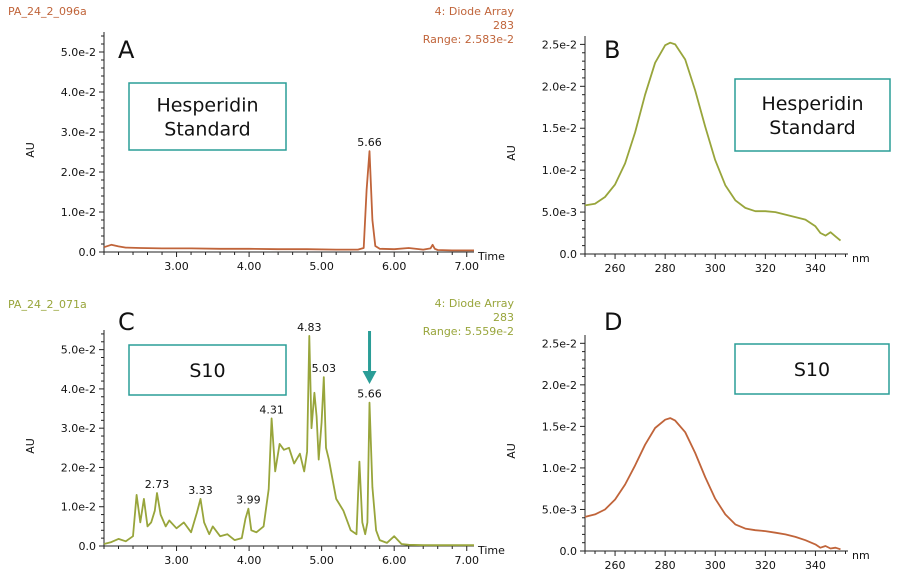 The image size is (906, 581). Describe the element at coordinates (248, 500) in the screenshot. I see `peak-label: 3.99` at that location.